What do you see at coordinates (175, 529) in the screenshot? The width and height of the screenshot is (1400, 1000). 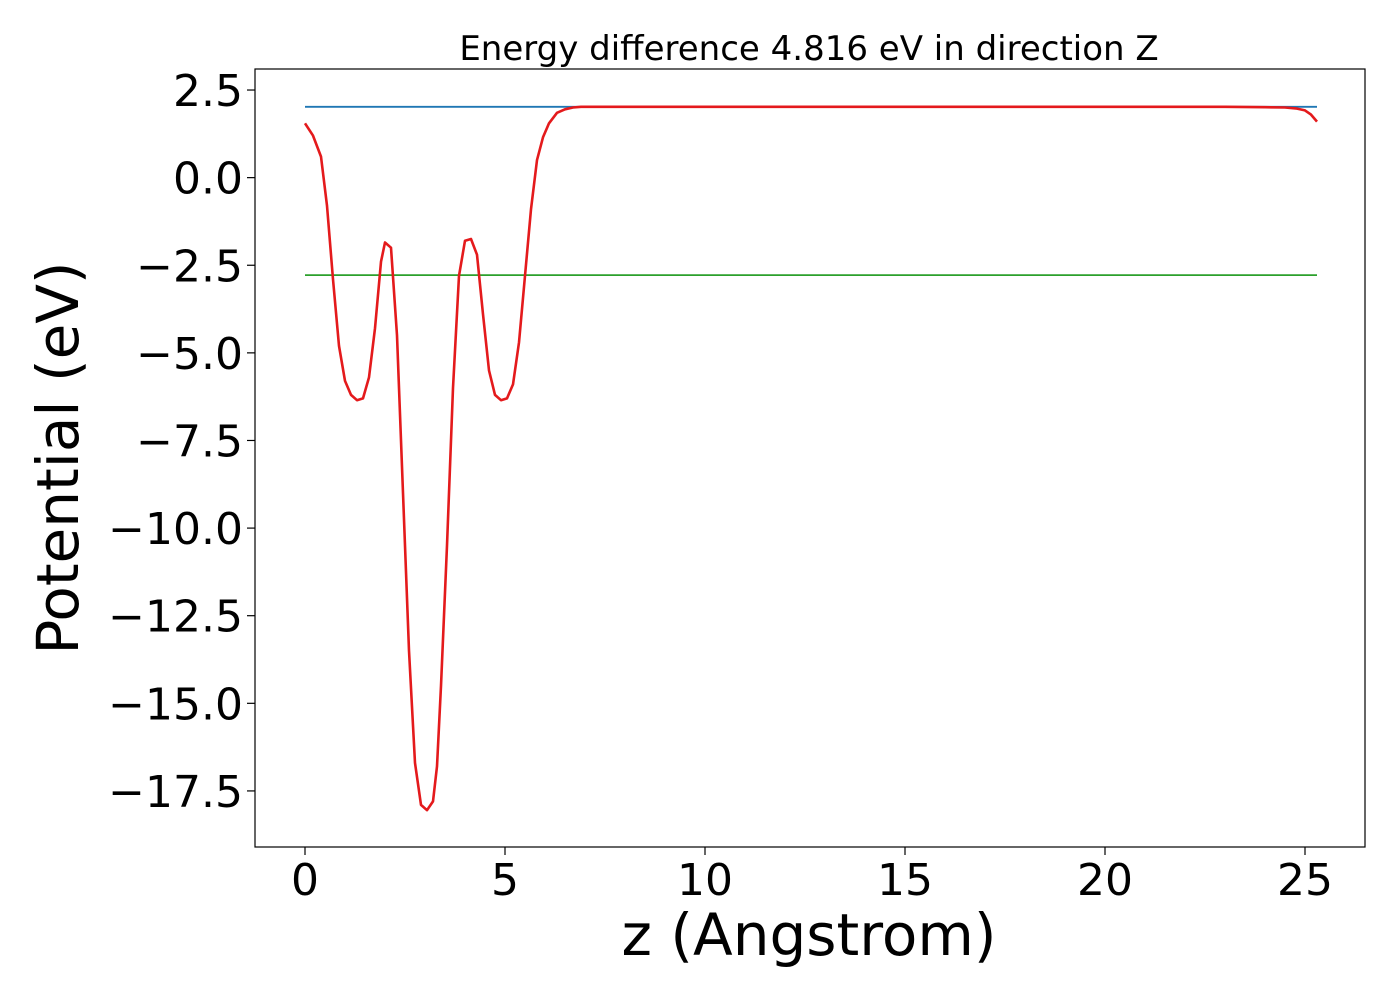 I see `y-tick-label: −10.0` at bounding box center [175, 529].